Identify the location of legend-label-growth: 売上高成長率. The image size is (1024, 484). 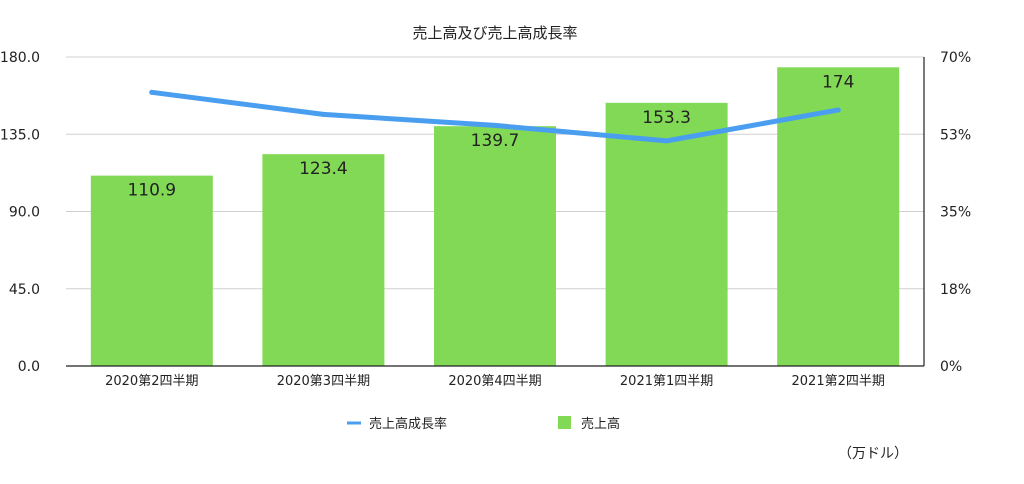
(408, 424).